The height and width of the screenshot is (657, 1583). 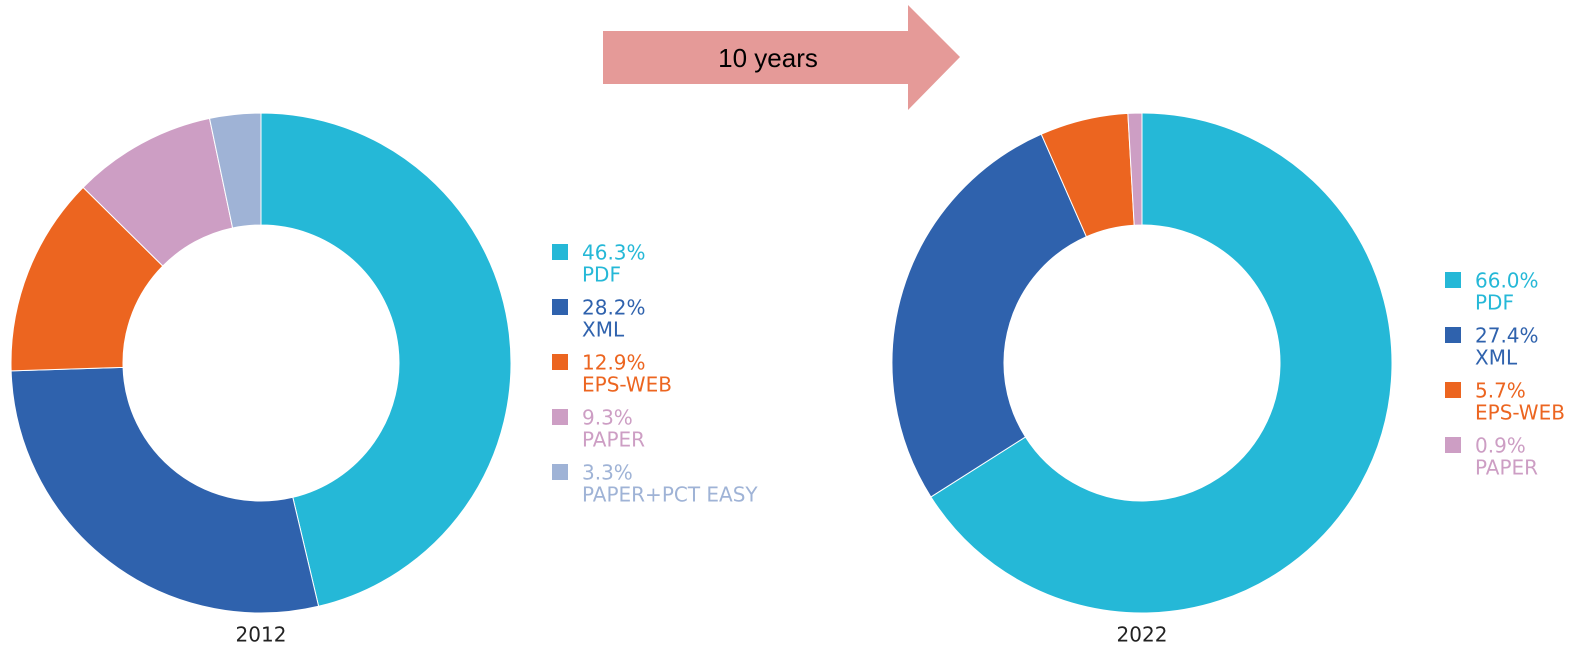 What do you see at coordinates (768, 58) in the screenshot?
I see `arrow-label: 10 years` at bounding box center [768, 58].